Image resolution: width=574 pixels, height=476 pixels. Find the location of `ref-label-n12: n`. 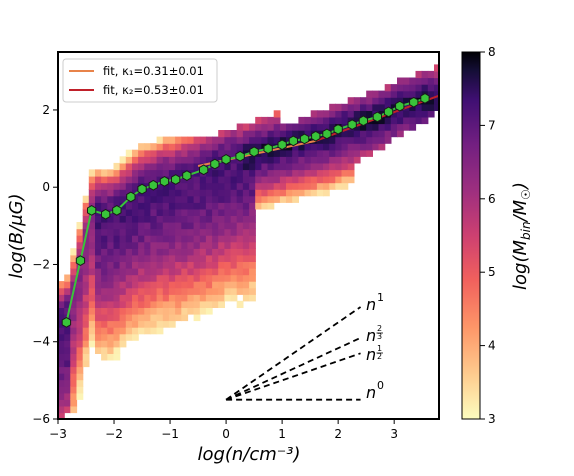

ref-label-n12: n is located at coordinates (371, 354).